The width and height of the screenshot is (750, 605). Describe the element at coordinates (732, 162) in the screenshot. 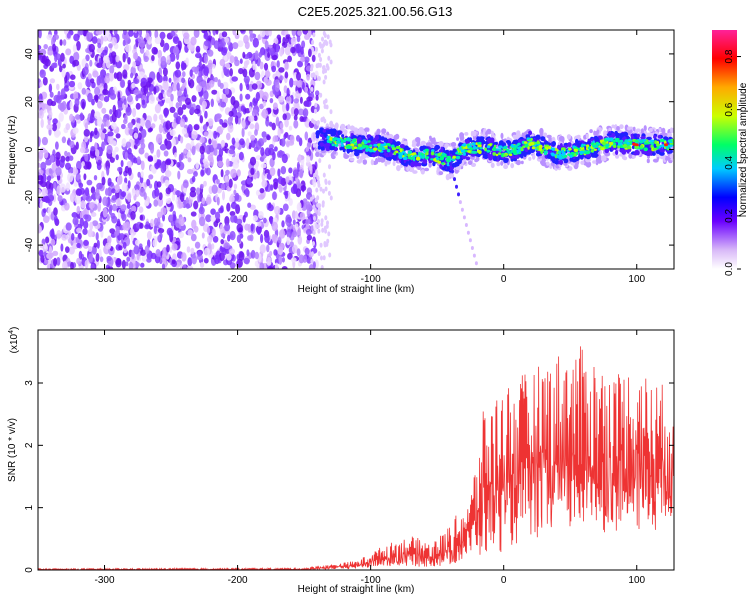

I see `colorbar-ticks: 0.00.20.40.60.8` at that location.